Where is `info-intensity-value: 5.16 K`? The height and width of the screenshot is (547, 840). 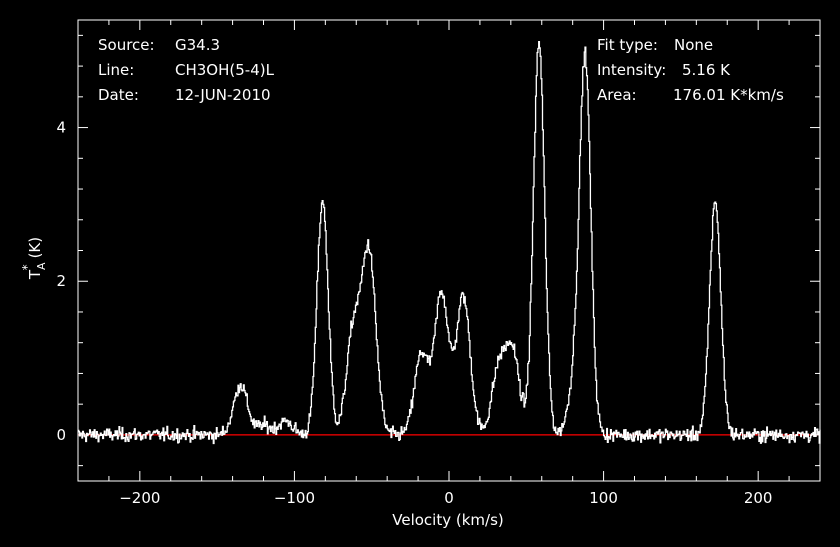
info-intensity-value: 5.16 K is located at coordinates (706, 70).